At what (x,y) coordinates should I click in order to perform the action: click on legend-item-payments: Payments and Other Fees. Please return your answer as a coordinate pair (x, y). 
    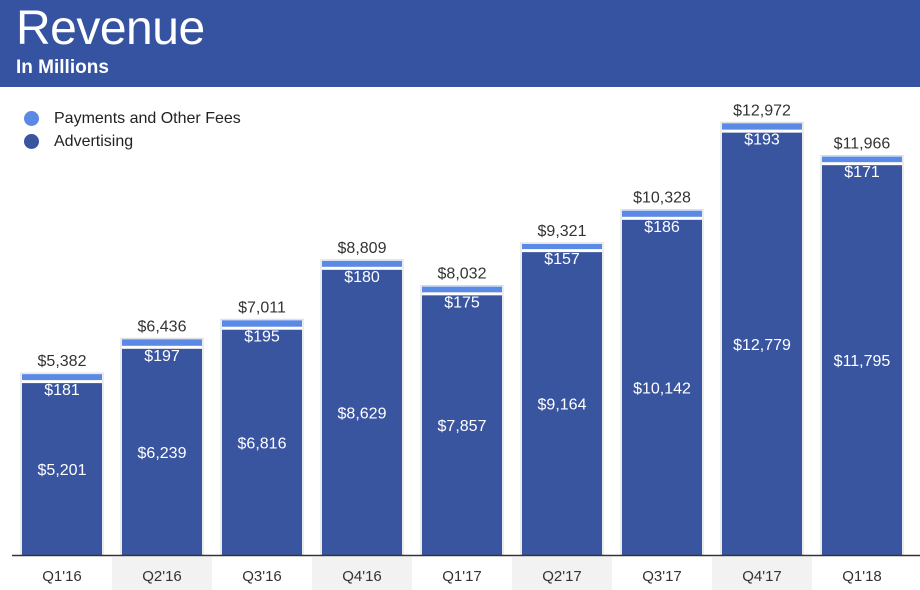
    Looking at the image, I should click on (132, 120).